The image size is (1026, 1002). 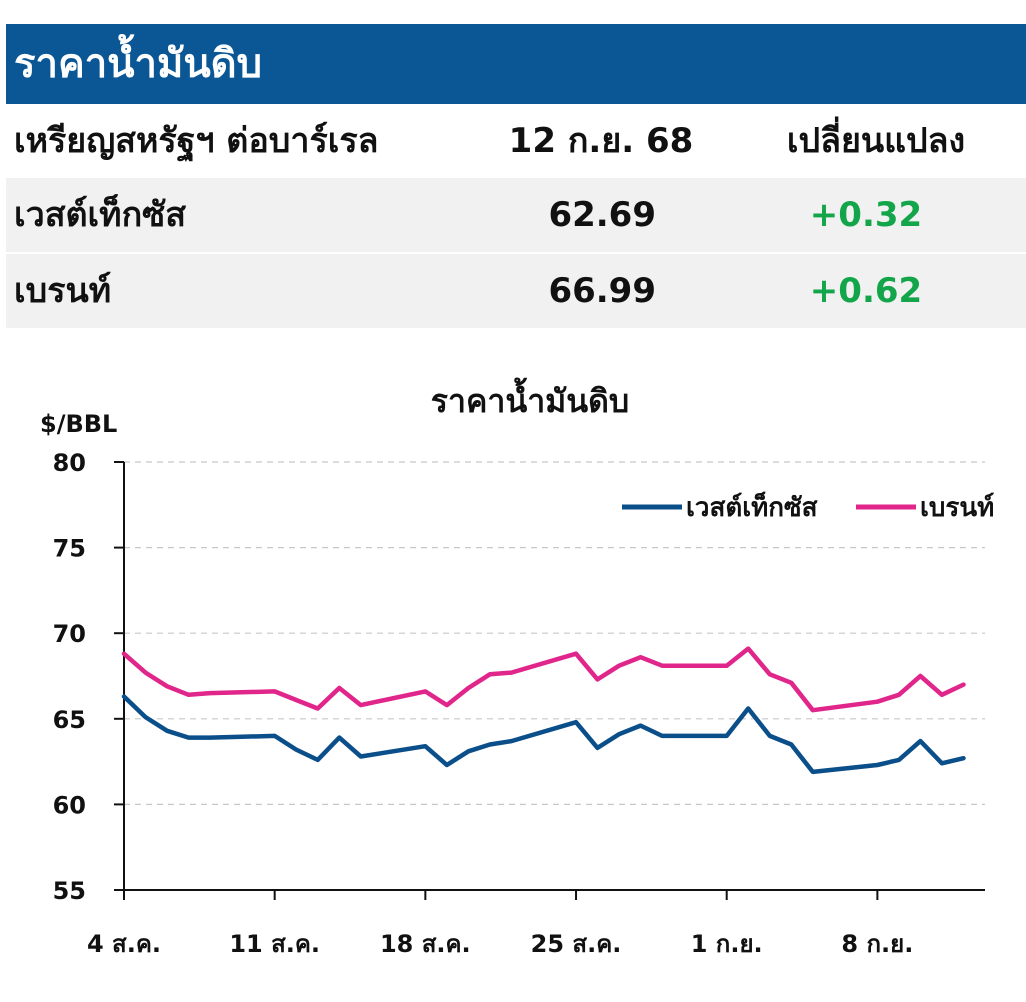 What do you see at coordinates (576, 944) in the screenshot?
I see `x-tick-label: 25 ส.ค.` at bounding box center [576, 944].